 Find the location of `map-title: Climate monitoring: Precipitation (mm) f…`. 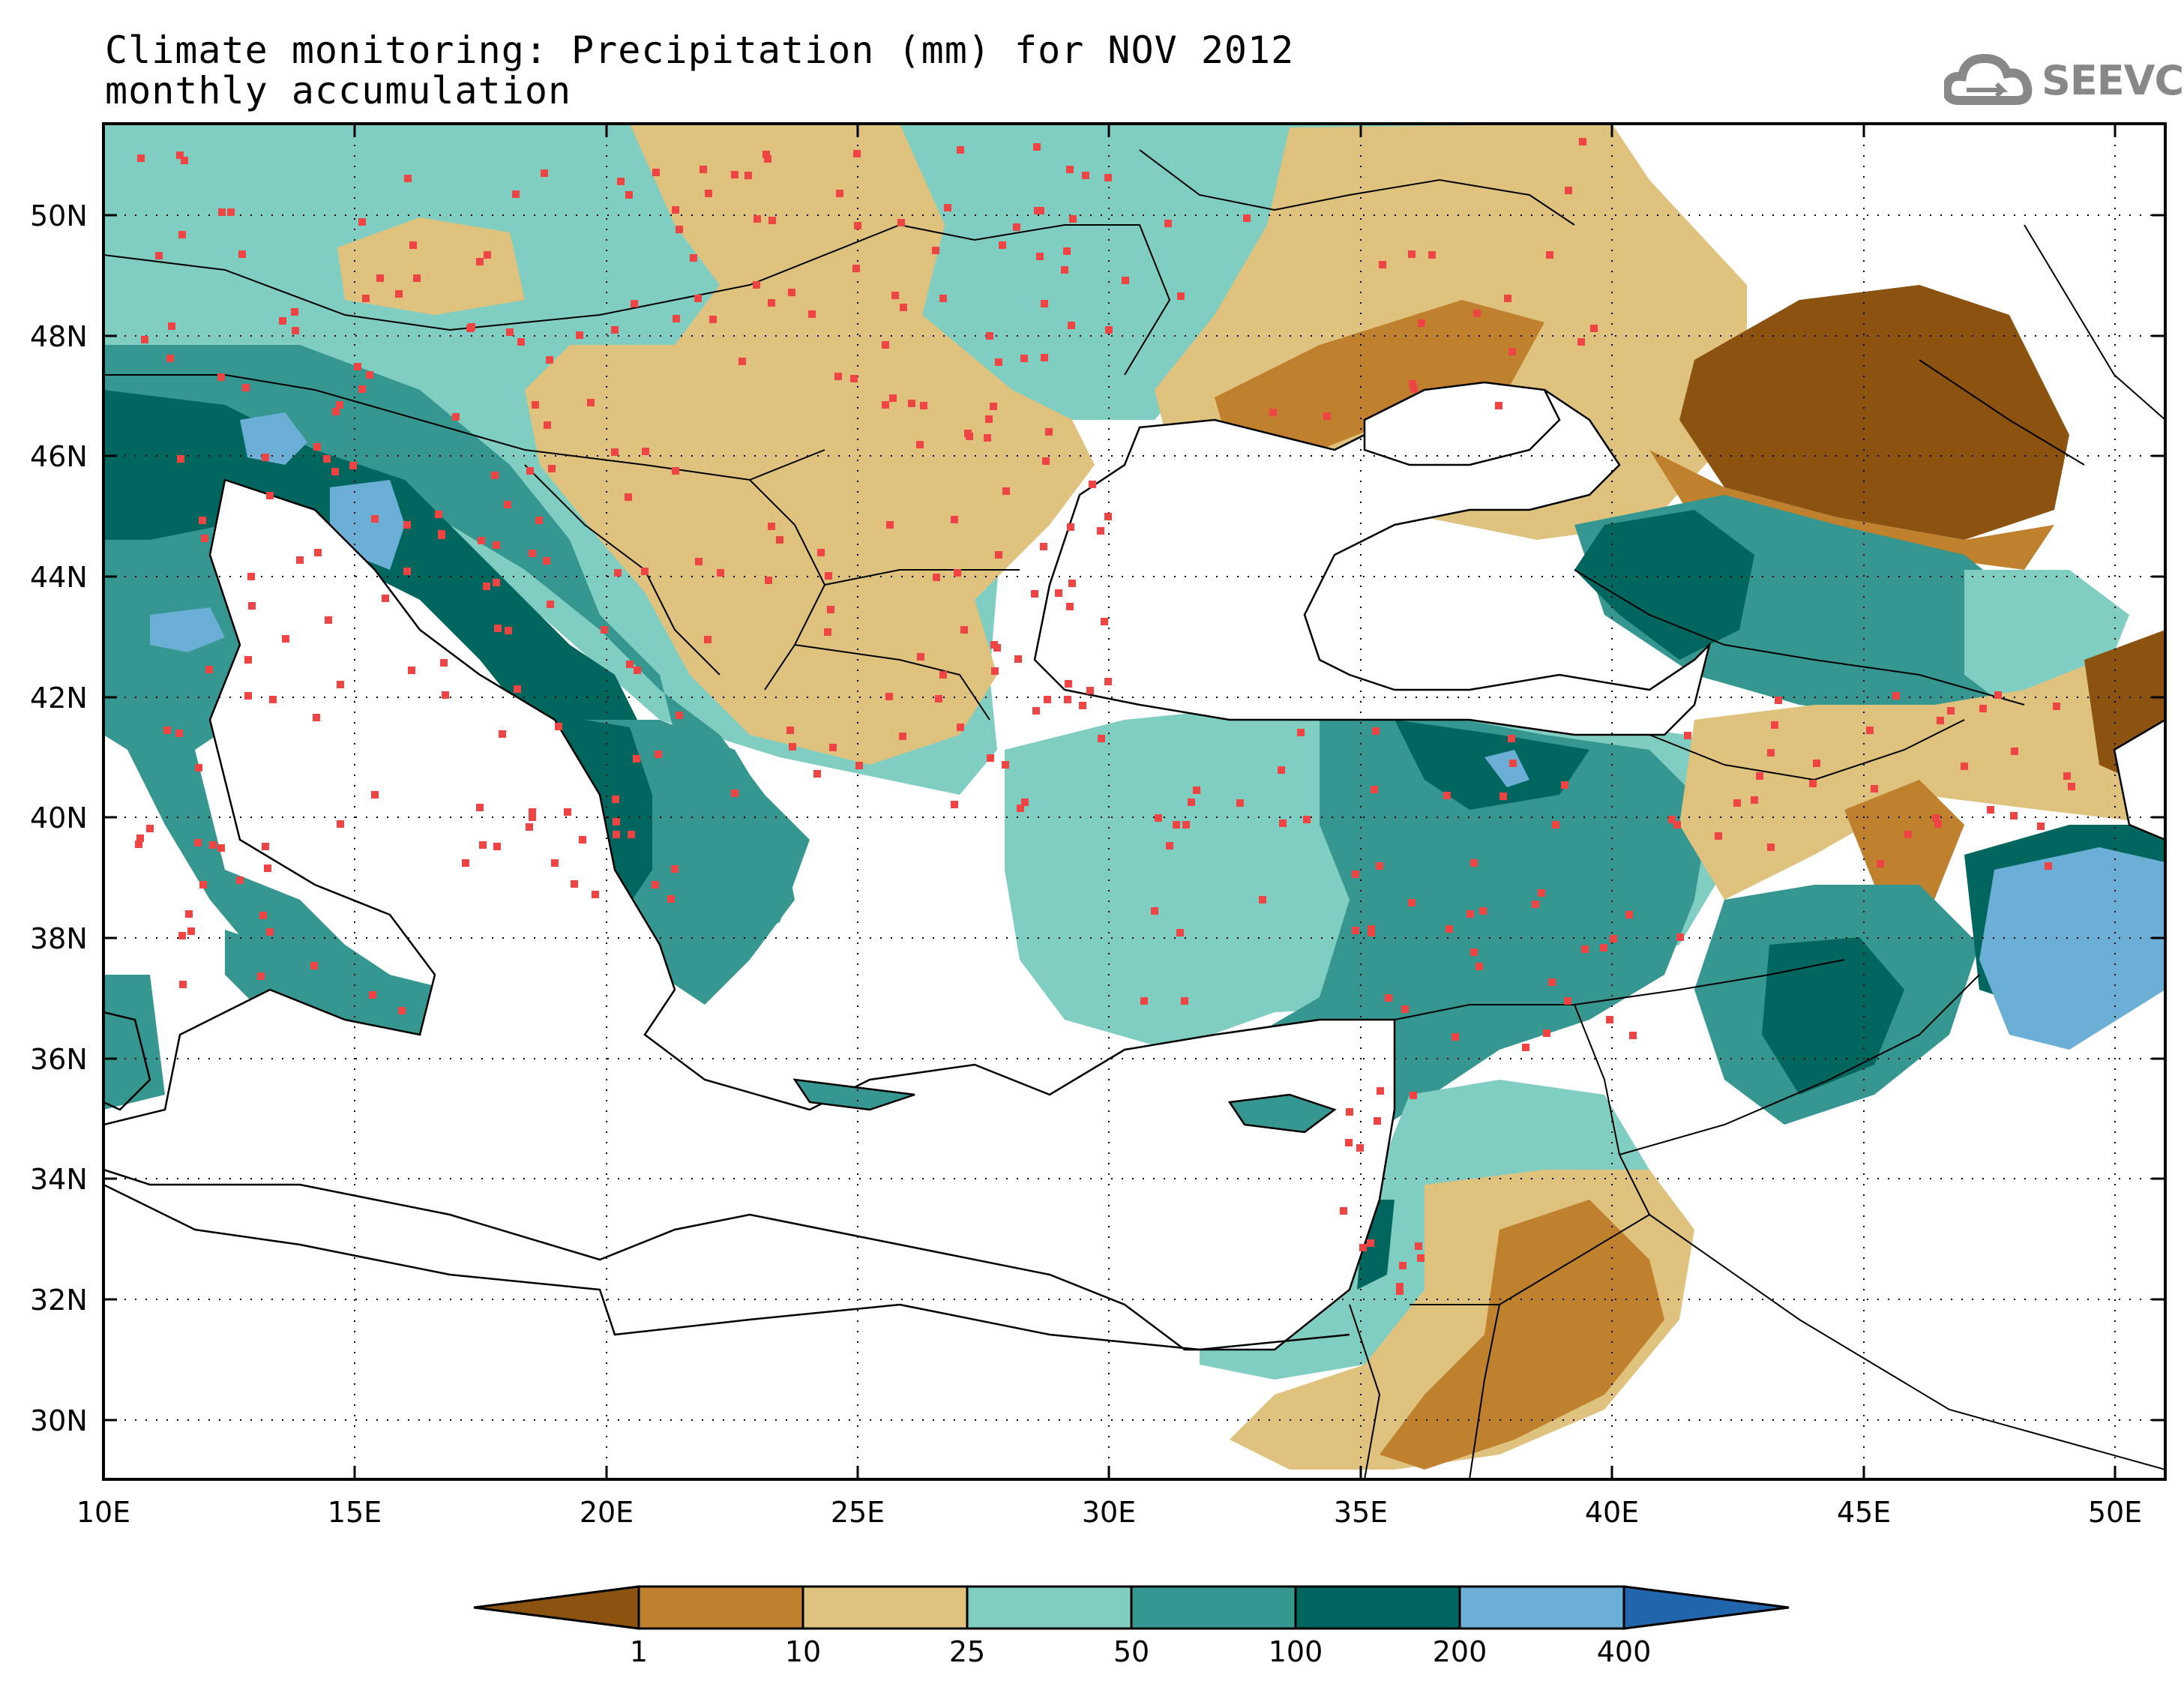

map-title: Climate monitoring: Precipitation (mm) f… is located at coordinates (700, 50).